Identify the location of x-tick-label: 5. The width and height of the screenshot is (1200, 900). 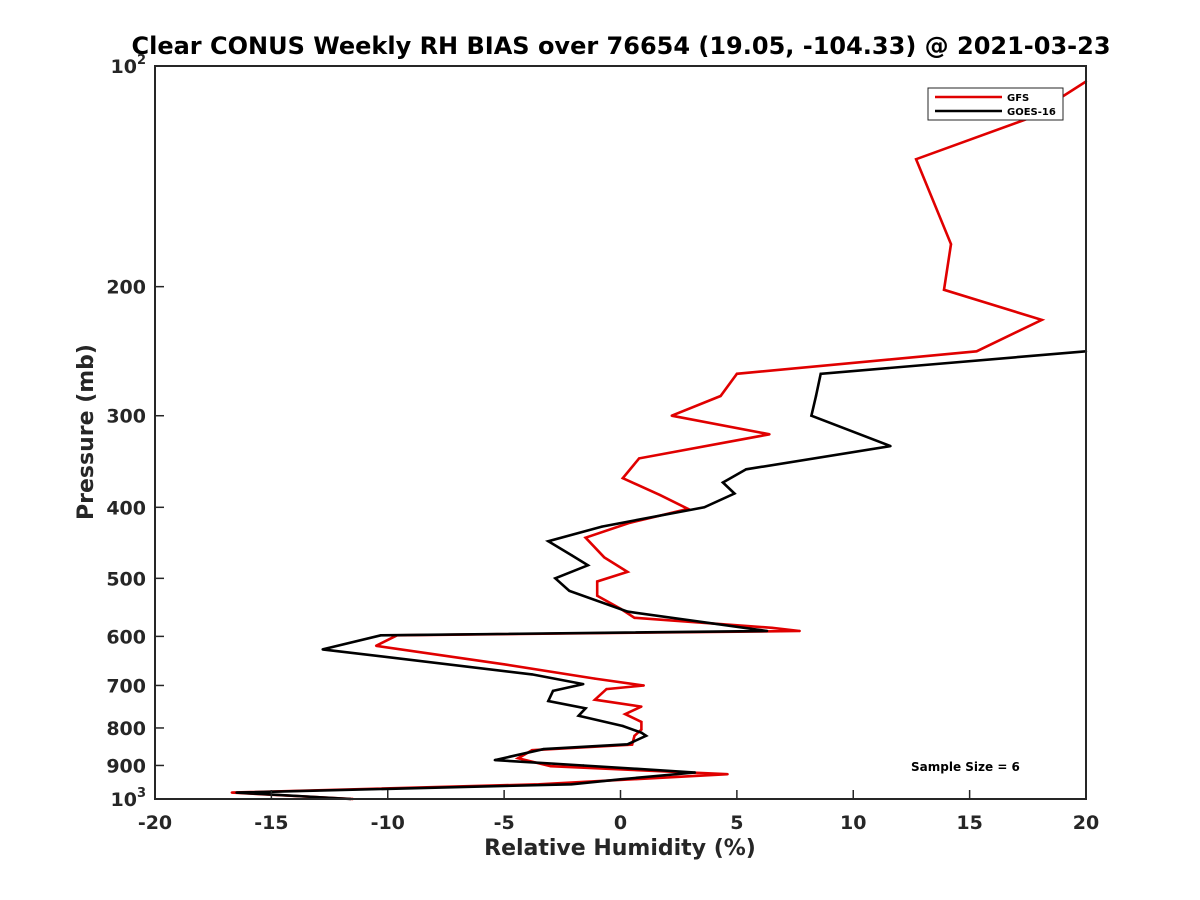
(736, 823).